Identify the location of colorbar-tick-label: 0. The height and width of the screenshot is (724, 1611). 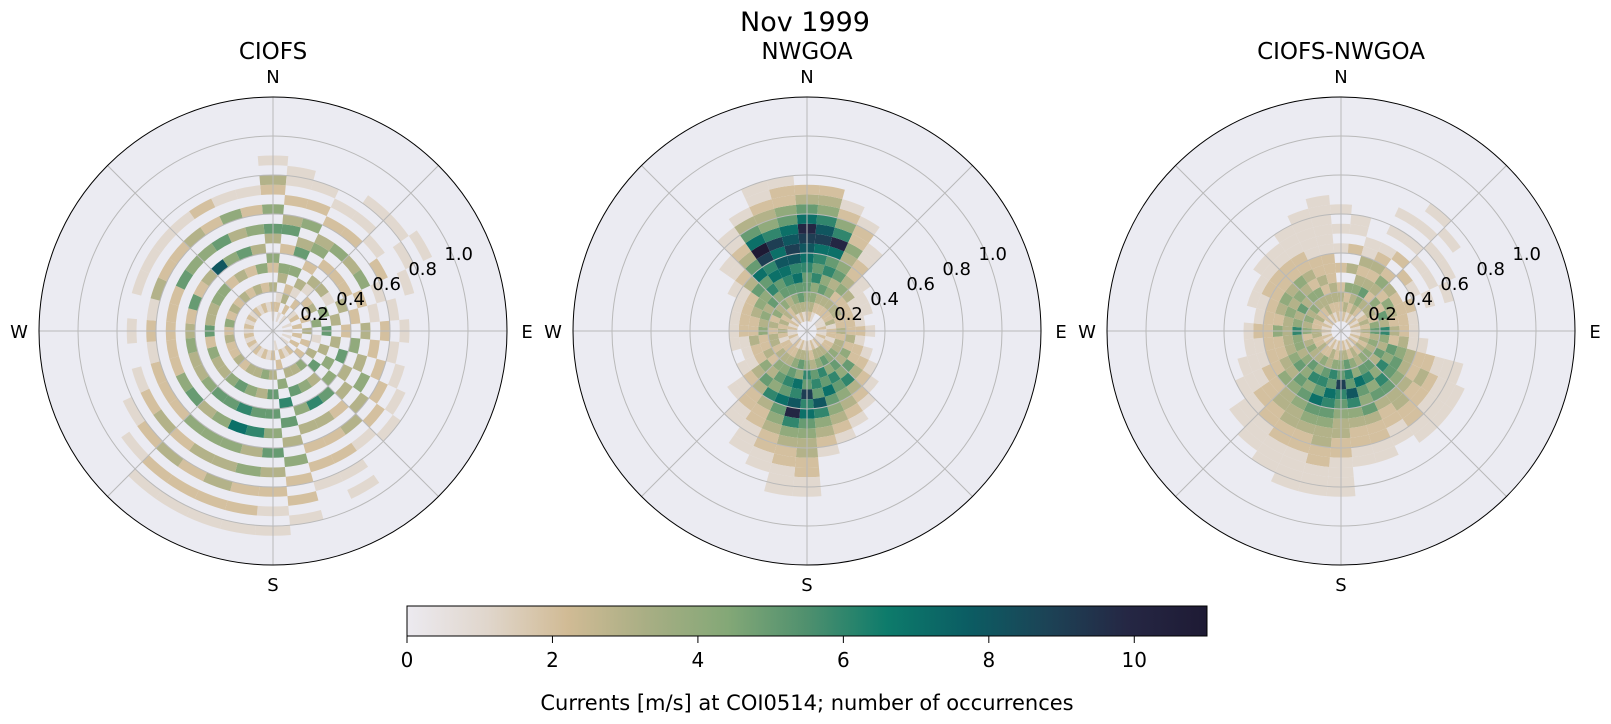
(407, 660).